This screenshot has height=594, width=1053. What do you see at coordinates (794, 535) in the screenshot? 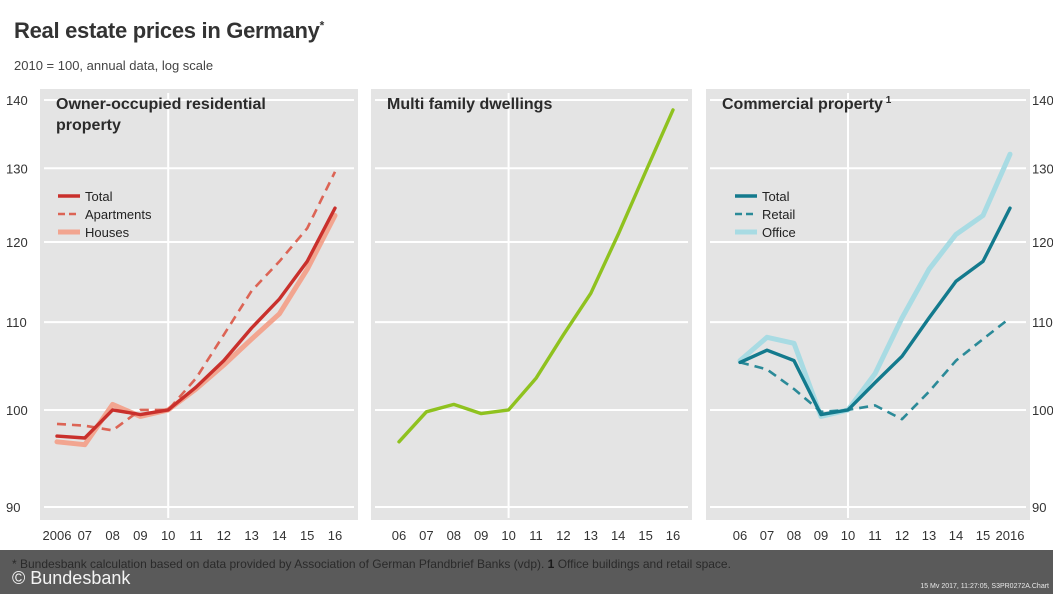
I see `commercial-xtick-label: 08` at bounding box center [794, 535].